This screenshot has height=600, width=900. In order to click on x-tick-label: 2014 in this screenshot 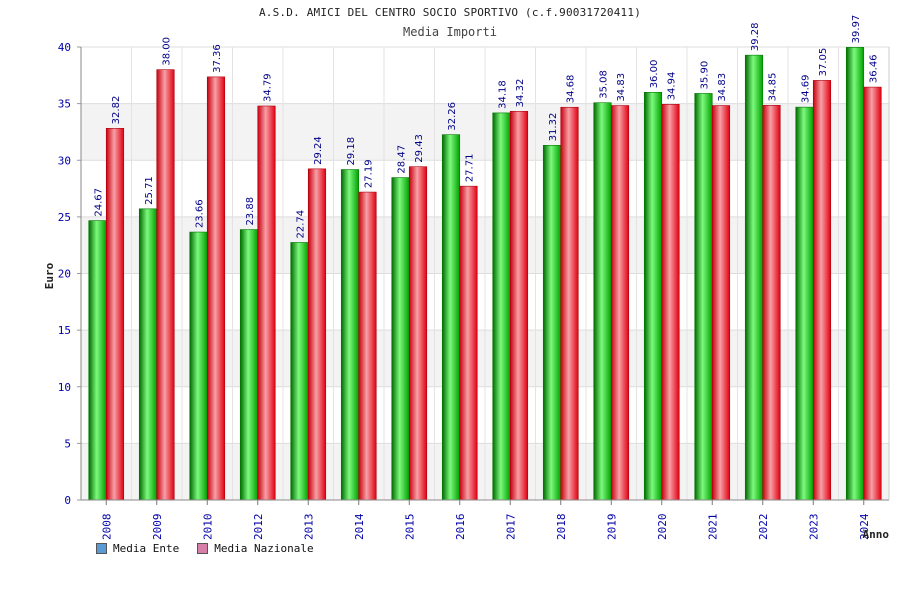, I will do `click(359, 526)`.